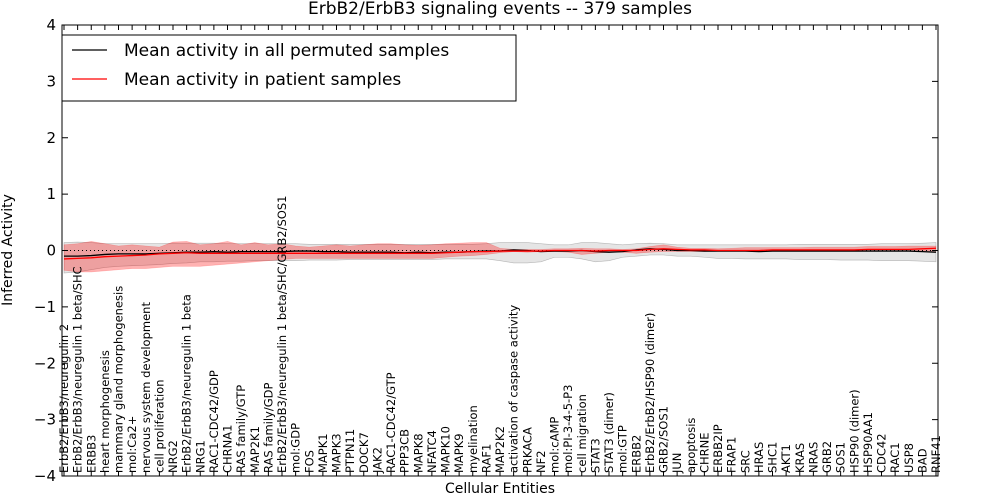 The height and width of the screenshot is (500, 1000). I want to click on x-tick-label: PPP3CB, so click(405, 451).